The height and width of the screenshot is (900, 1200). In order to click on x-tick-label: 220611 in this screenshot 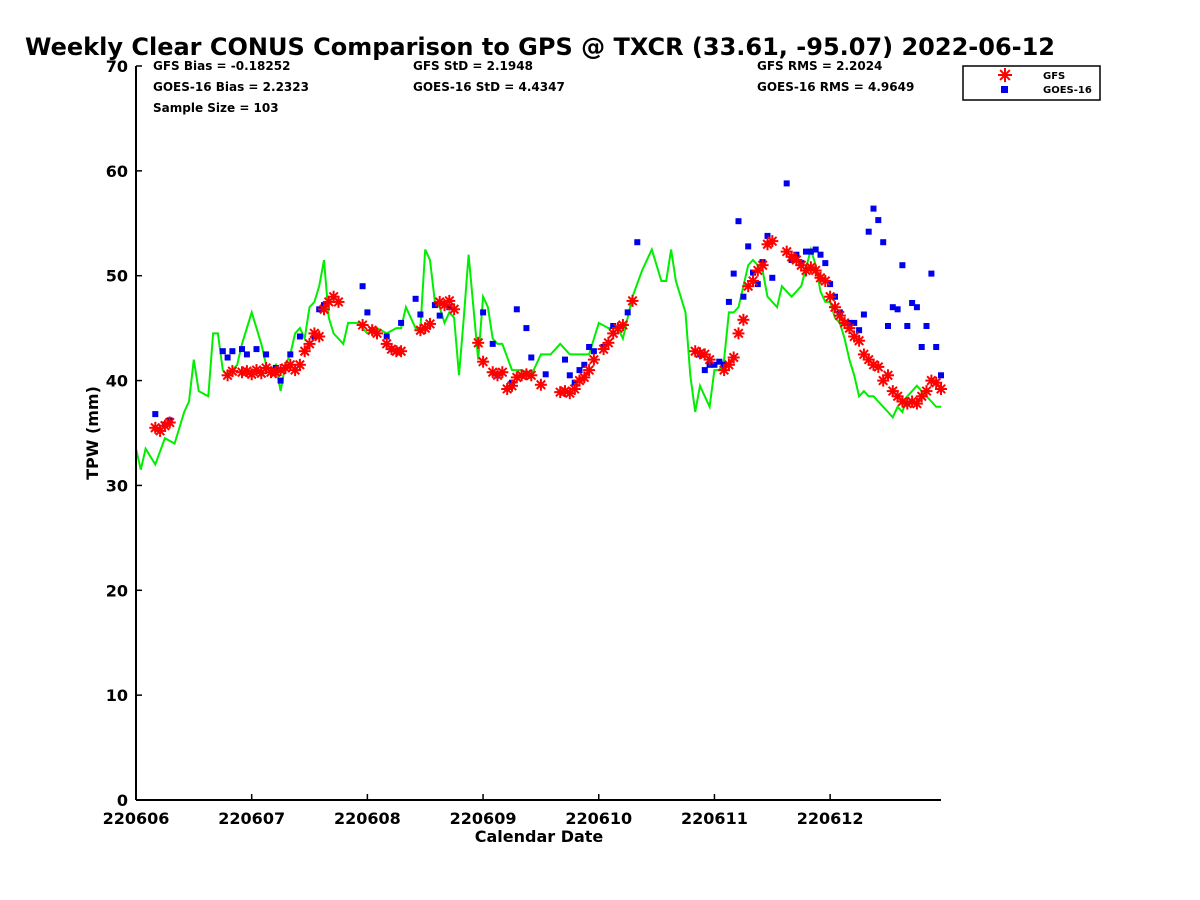, I will do `click(714, 818)`.